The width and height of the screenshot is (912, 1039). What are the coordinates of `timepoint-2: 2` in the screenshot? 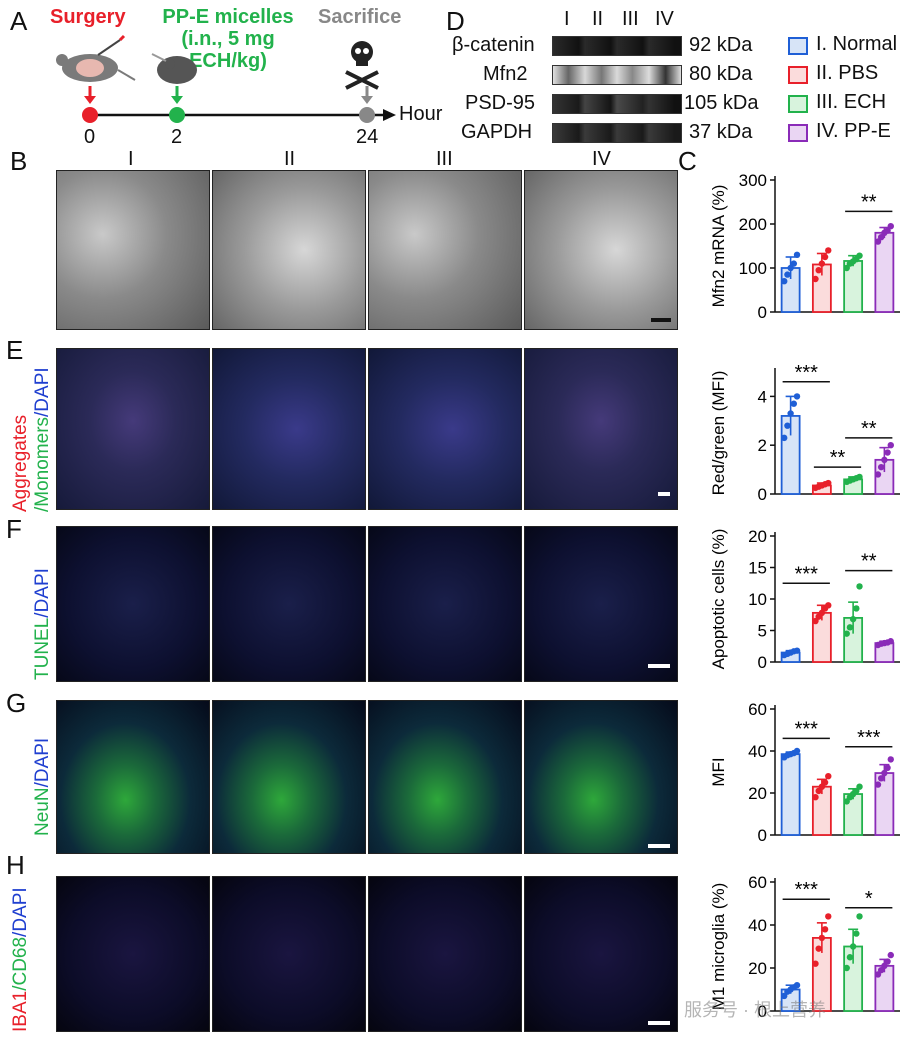 It's located at (177, 137).